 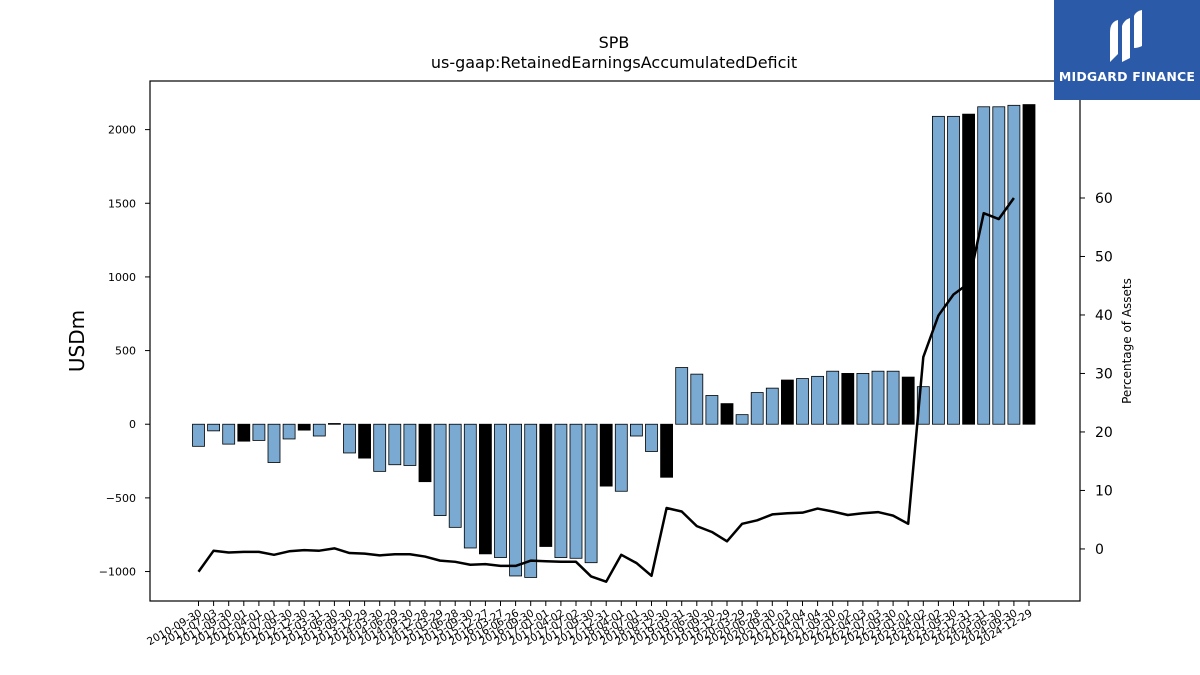 What do you see at coordinates (132, 424) in the screenshot?
I see `y-tick-label: 0` at bounding box center [132, 424].